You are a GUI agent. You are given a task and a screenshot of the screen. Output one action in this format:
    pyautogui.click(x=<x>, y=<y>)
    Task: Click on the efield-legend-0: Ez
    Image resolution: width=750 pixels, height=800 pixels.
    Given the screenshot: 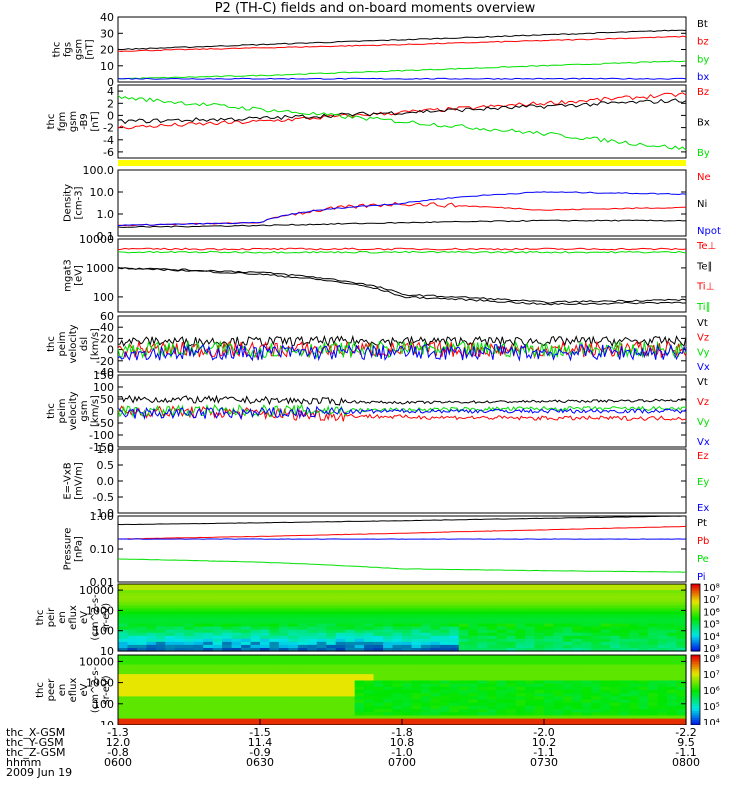 What is the action you would take?
    pyautogui.click(x=703, y=456)
    